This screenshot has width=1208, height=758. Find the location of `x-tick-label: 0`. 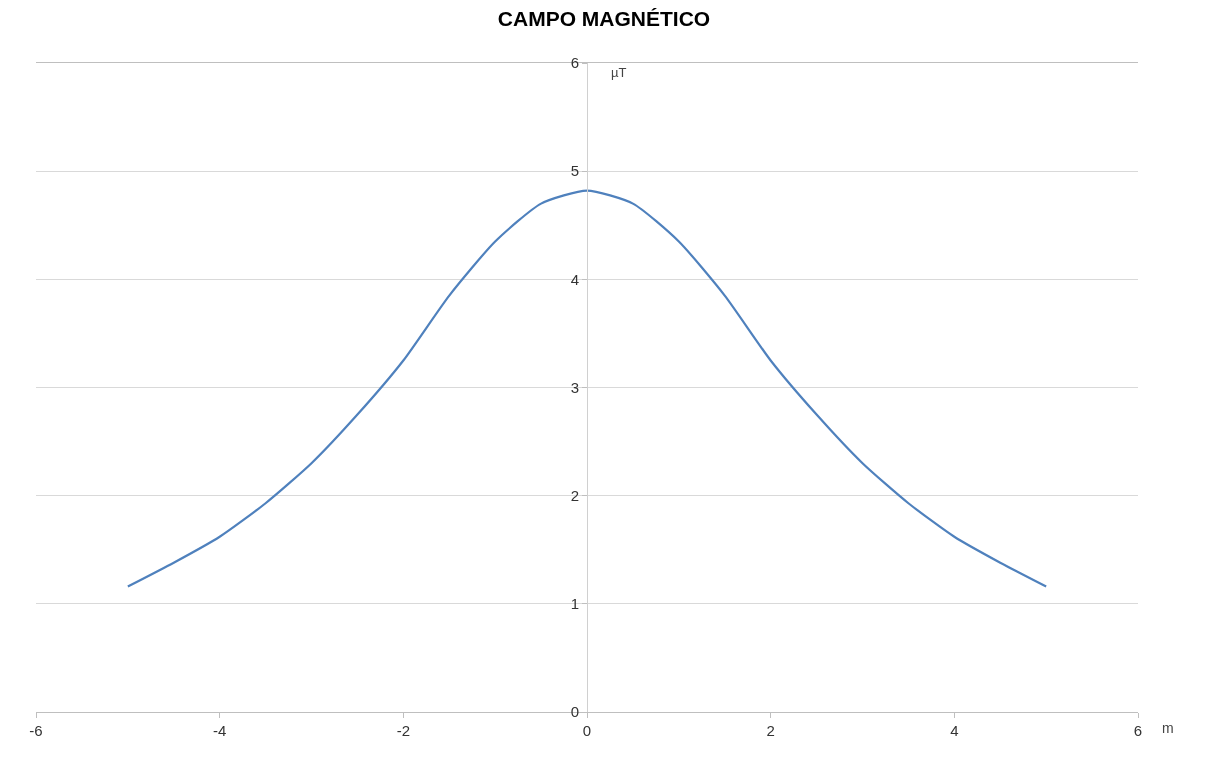

x-tick-label: 0 is located at coordinates (587, 730).